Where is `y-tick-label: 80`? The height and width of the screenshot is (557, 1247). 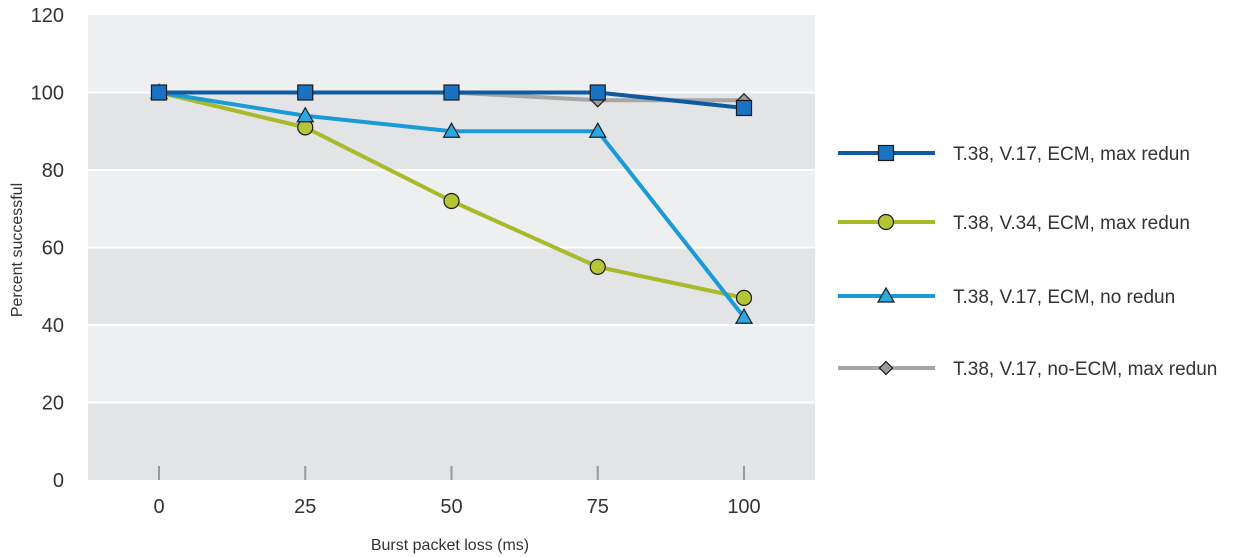 y-tick-label: 80 is located at coordinates (53, 171).